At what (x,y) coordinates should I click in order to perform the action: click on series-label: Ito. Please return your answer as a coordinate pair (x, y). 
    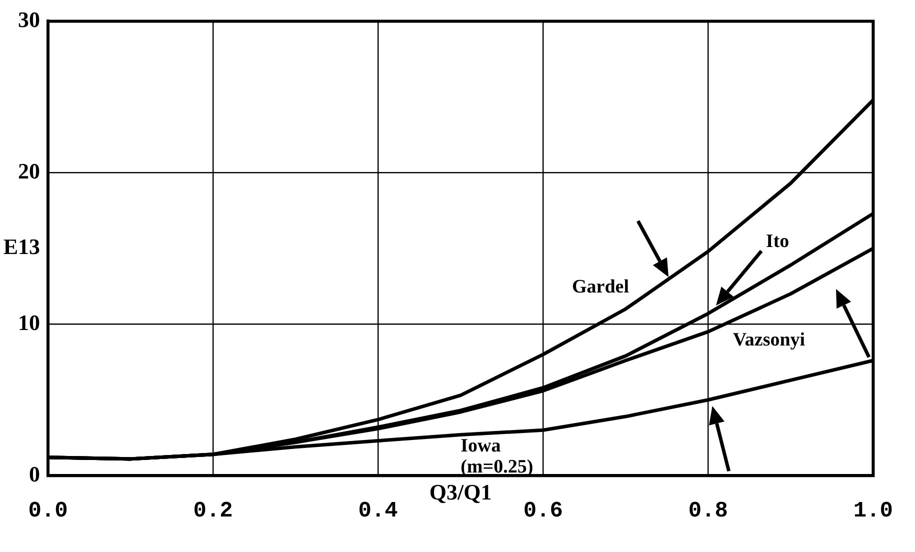
    Looking at the image, I should click on (778, 241).